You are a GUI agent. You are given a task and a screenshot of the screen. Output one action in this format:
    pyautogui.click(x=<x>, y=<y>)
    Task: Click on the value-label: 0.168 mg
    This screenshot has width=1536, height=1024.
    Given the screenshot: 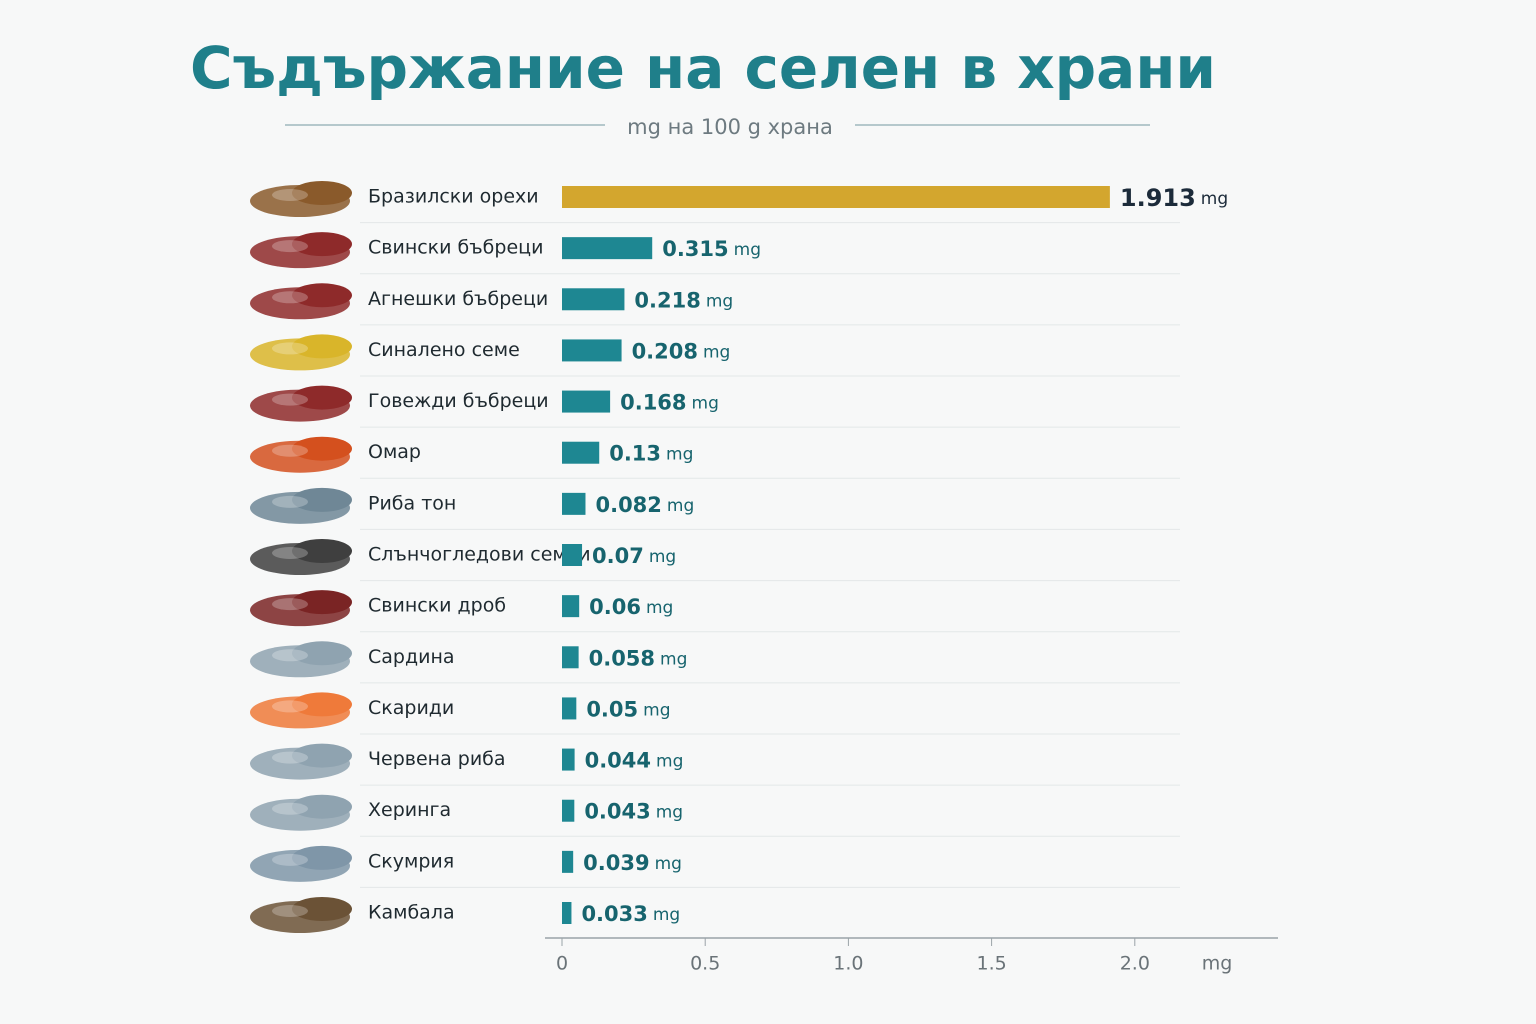 What is the action you would take?
    pyautogui.click(x=669, y=403)
    